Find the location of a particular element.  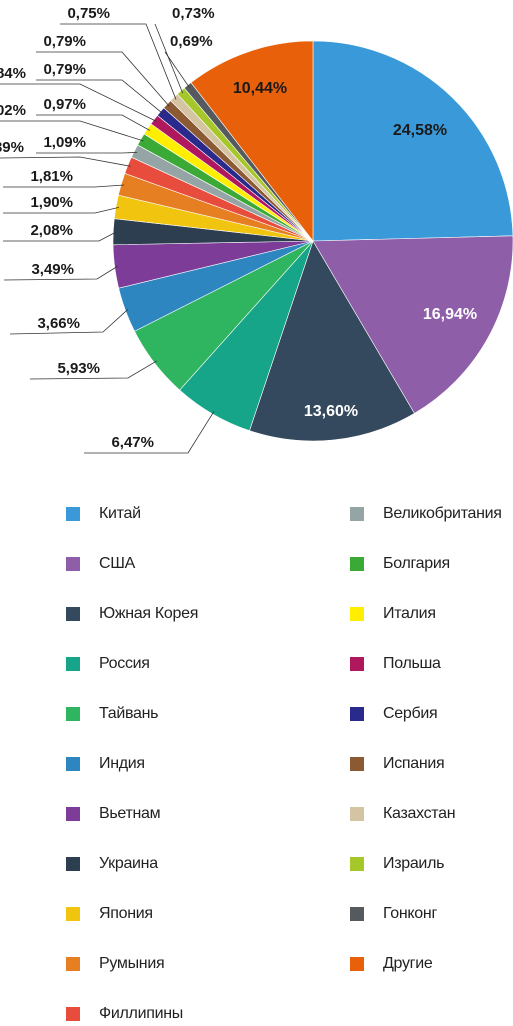

data-label: 16,94% is located at coordinates (450, 314).